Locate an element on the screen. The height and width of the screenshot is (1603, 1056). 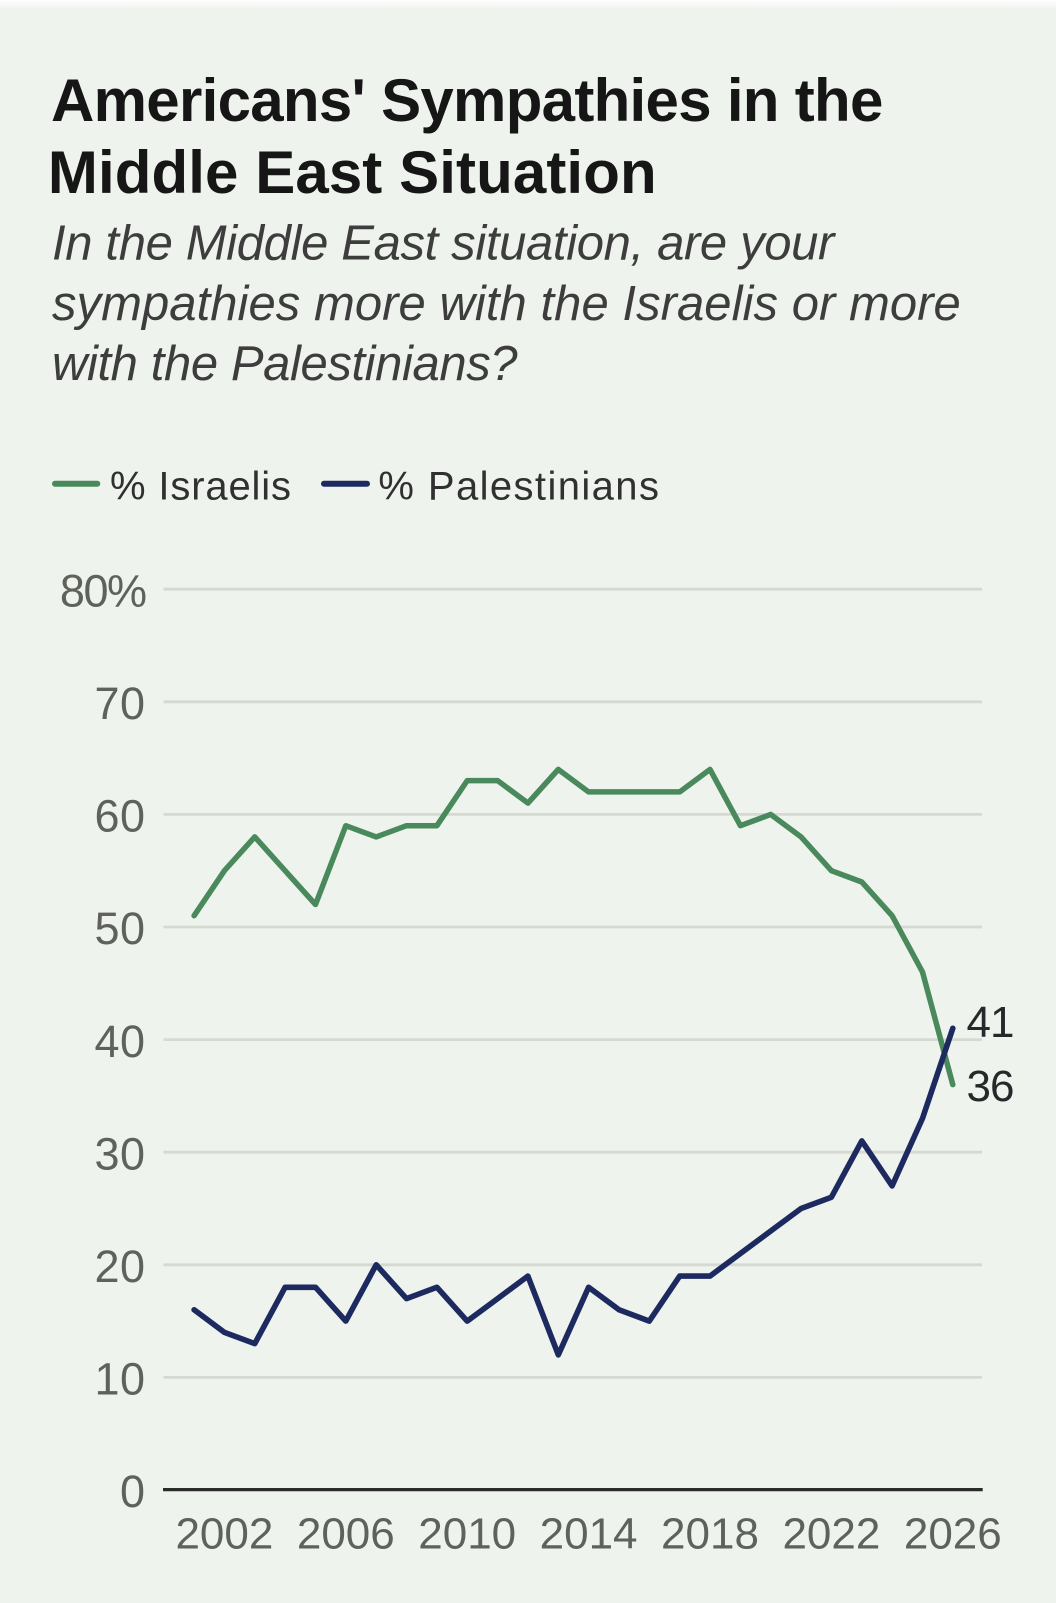
svg-text: with the Palestinians? is located at coordinates (285, 364).